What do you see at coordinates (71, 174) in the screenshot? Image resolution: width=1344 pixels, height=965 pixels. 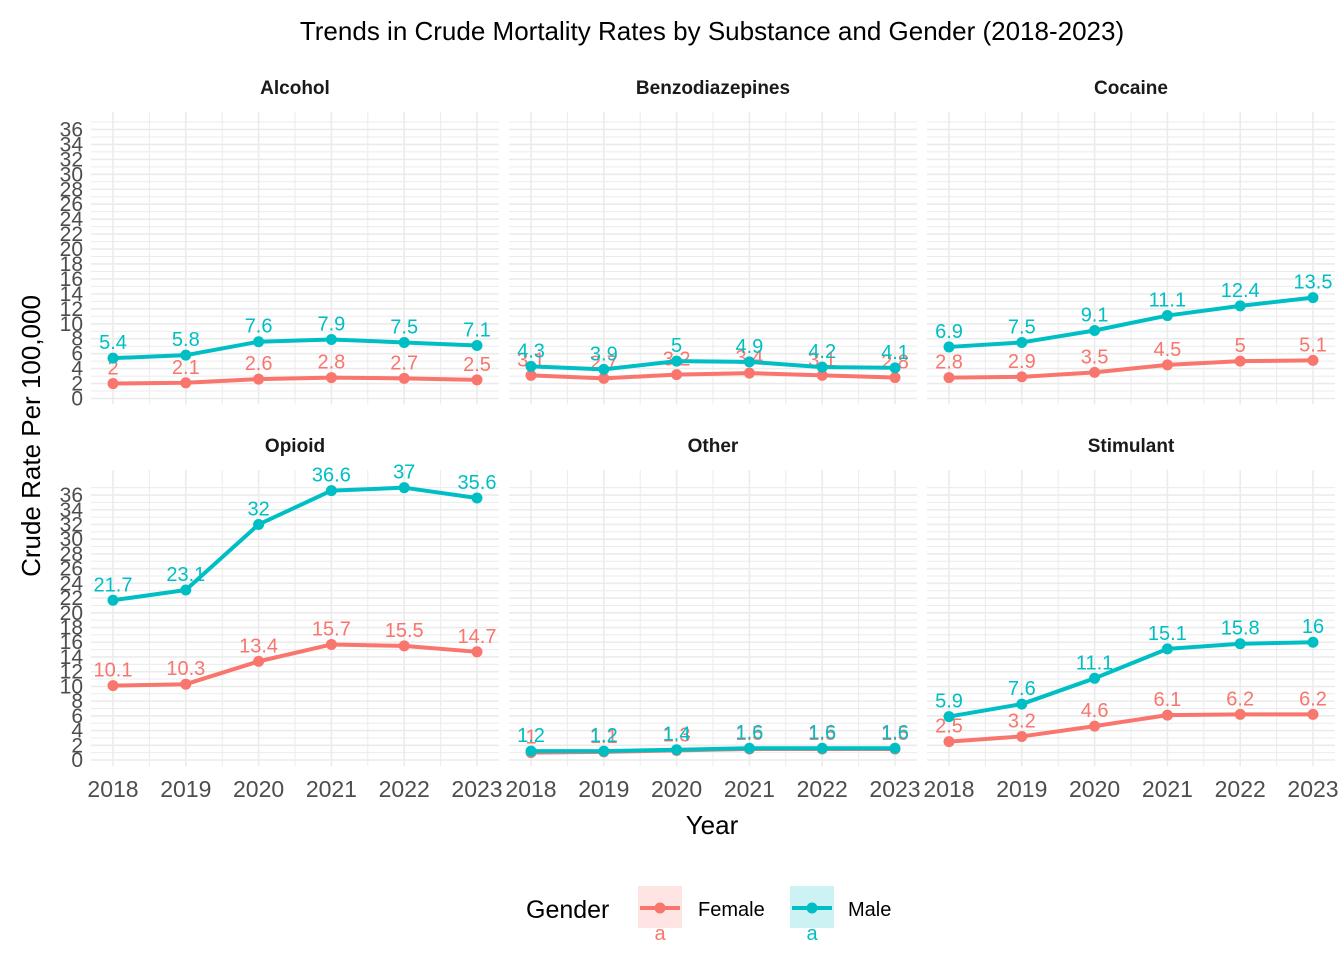 I see `y-tick-label: 30` at bounding box center [71, 174].